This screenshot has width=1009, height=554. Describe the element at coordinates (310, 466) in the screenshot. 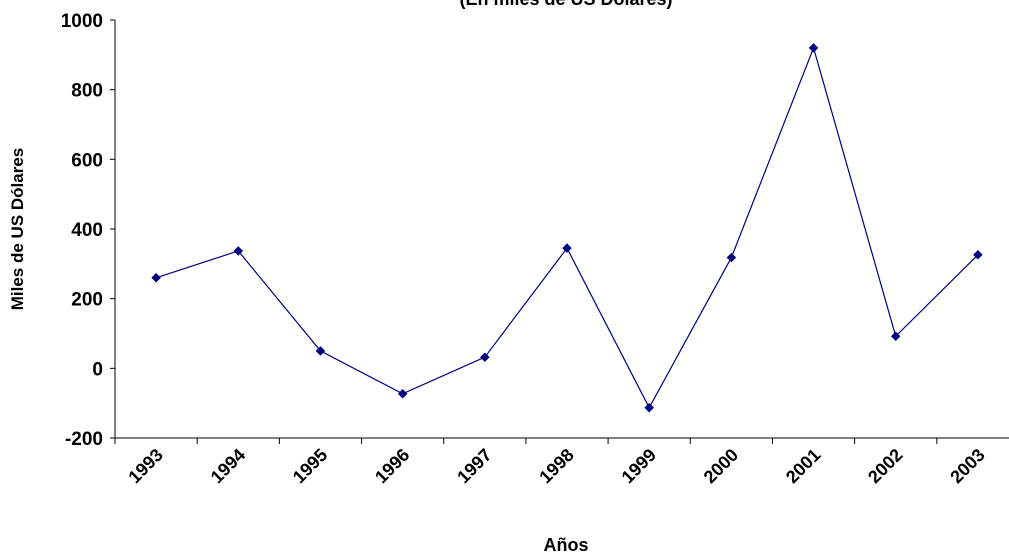

I see `x-tick-label: 1995` at that location.